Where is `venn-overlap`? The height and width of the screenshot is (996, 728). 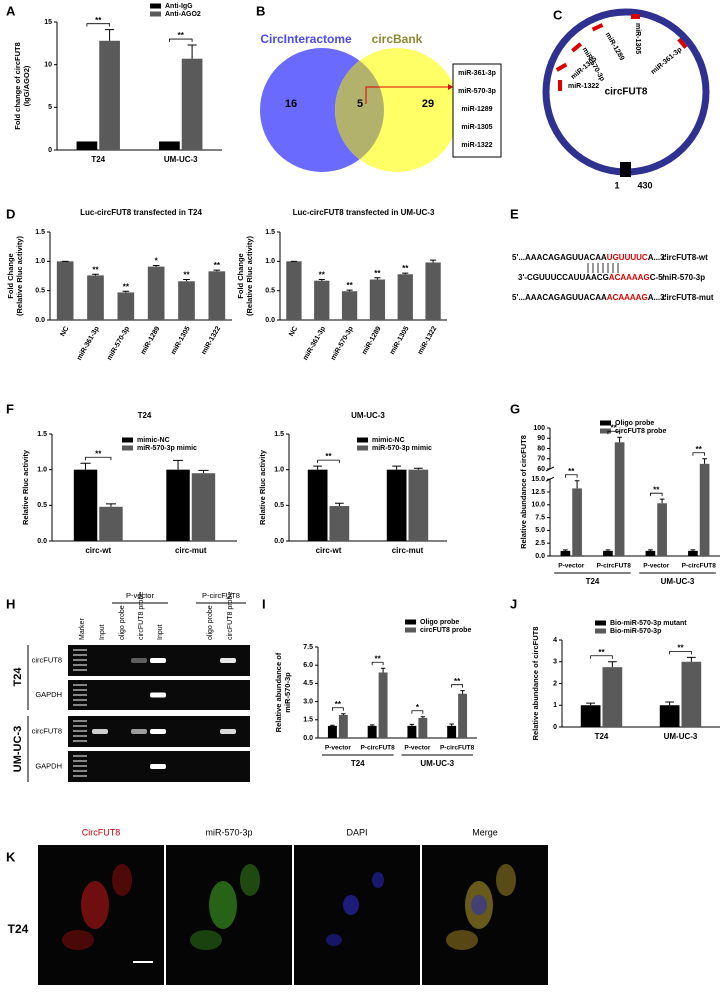
venn-overlap is located at coordinates (359, 110).